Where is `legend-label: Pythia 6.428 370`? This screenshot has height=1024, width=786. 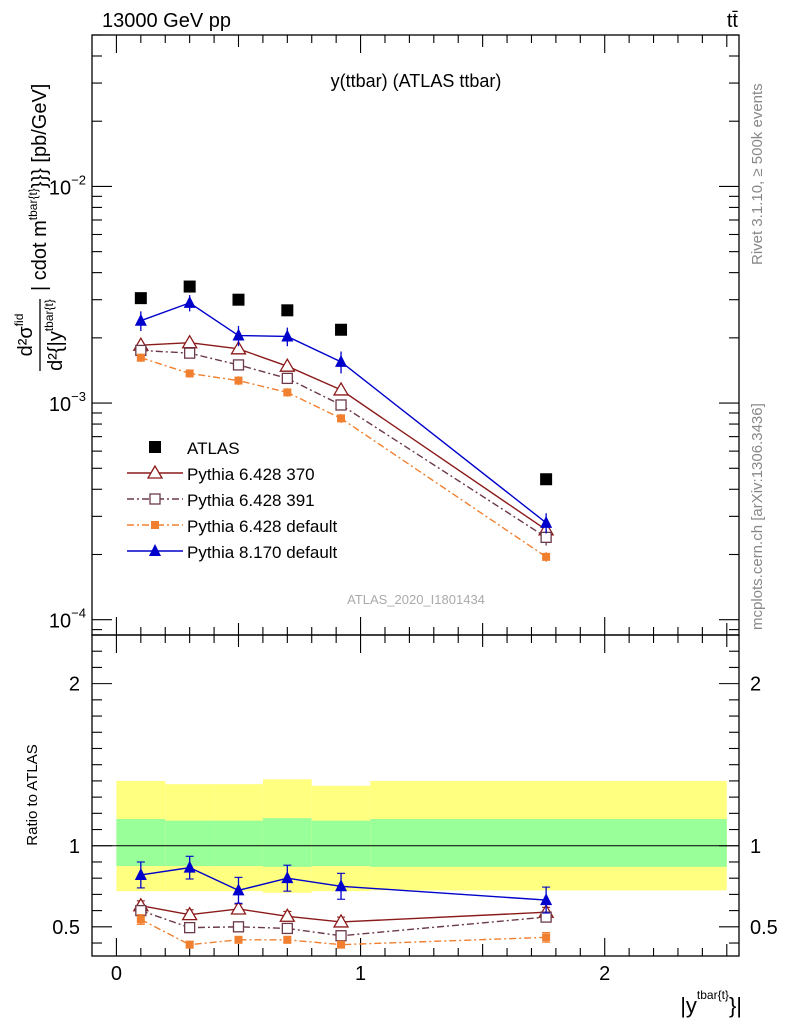 legend-label: Pythia 6.428 370 is located at coordinates (251, 474).